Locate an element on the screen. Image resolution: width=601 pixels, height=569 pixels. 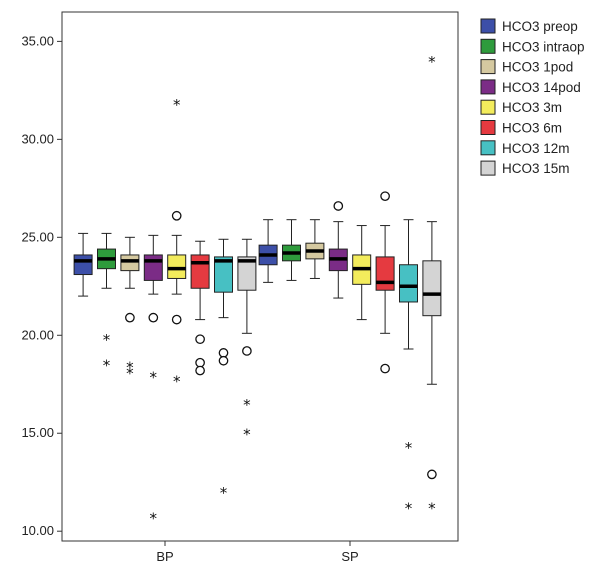
box-hco3-preop-bp is located at coordinates (83, 264).